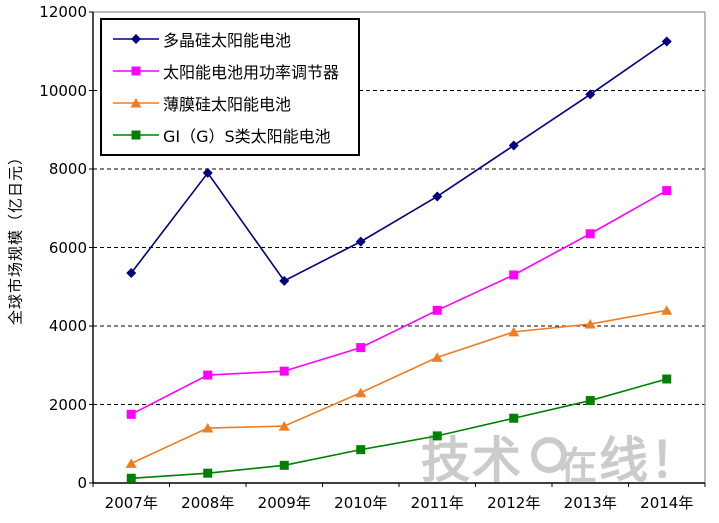 The width and height of the screenshot is (719, 523). I want to click on y-tick-label: 6000, so click(67, 247).